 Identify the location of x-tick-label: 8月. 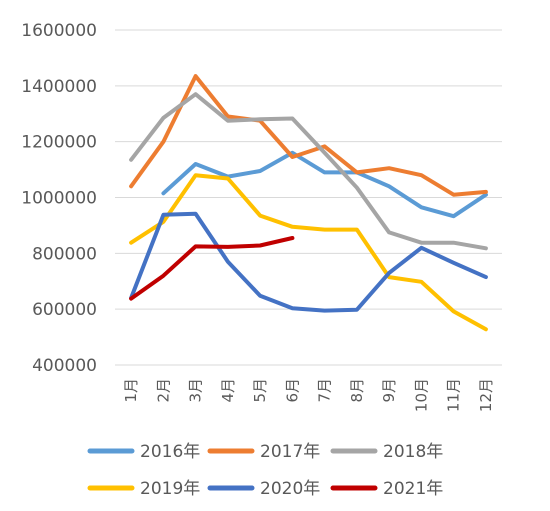
(357, 390).